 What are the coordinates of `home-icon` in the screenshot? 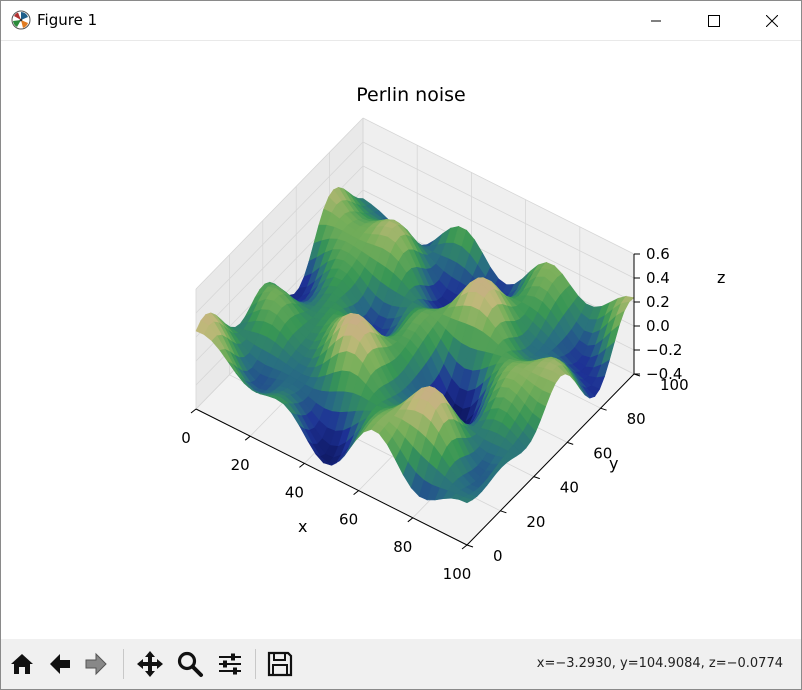 It's located at (22, 664).